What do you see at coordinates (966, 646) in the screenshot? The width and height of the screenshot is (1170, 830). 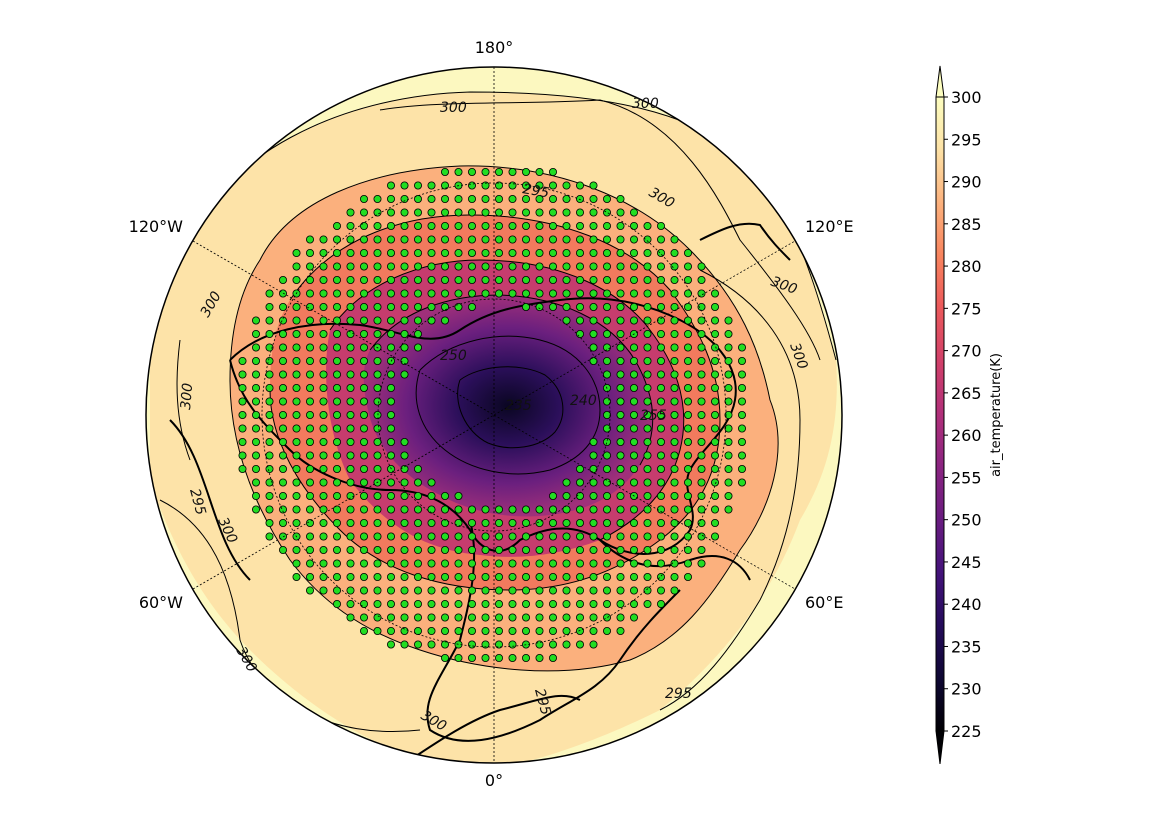 I see `colorbar-tick-label: 235` at bounding box center [966, 646].